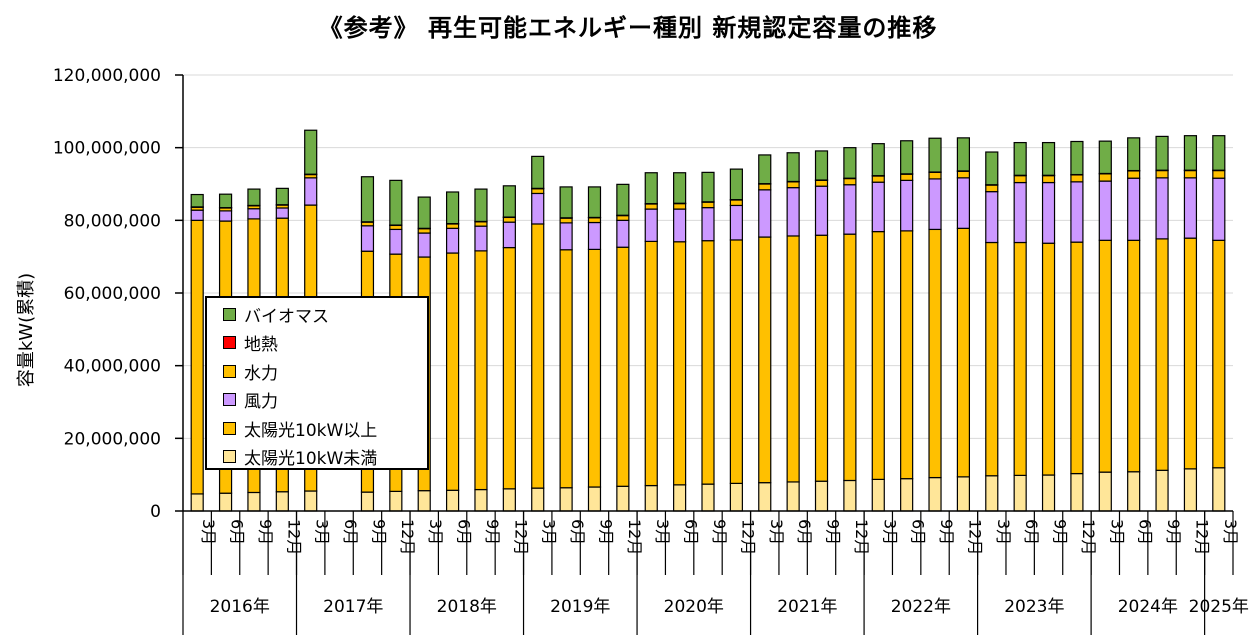 This screenshot has width=1256, height=641. I want to click on y-tick-label: 80,000,000, so click(112, 221).